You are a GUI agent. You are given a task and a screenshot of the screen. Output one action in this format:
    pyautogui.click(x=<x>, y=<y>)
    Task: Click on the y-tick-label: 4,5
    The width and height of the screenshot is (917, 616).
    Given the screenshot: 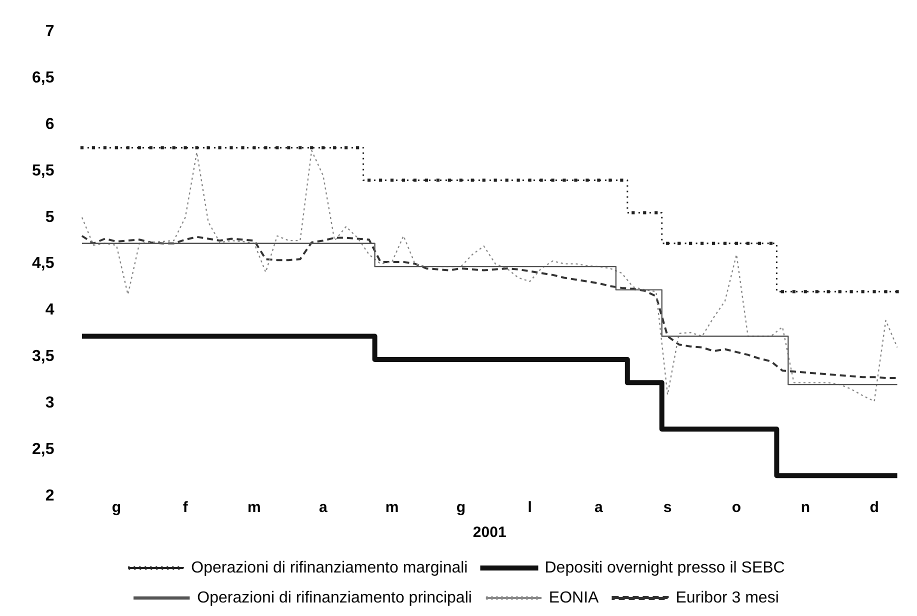 What is the action you would take?
    pyautogui.click(x=43, y=263)
    